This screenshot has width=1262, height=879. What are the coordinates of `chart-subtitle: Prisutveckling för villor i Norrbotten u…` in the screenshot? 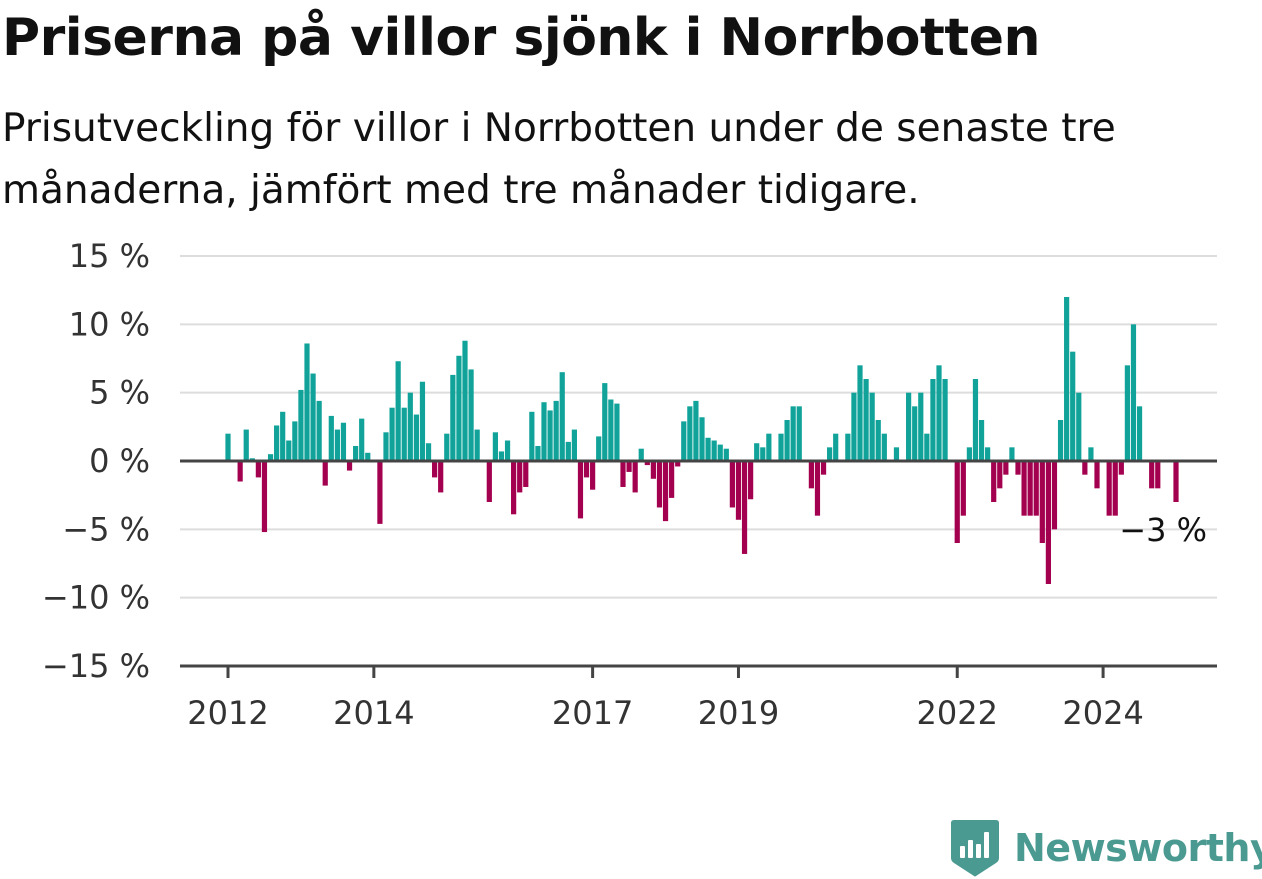 It's located at (559, 159).